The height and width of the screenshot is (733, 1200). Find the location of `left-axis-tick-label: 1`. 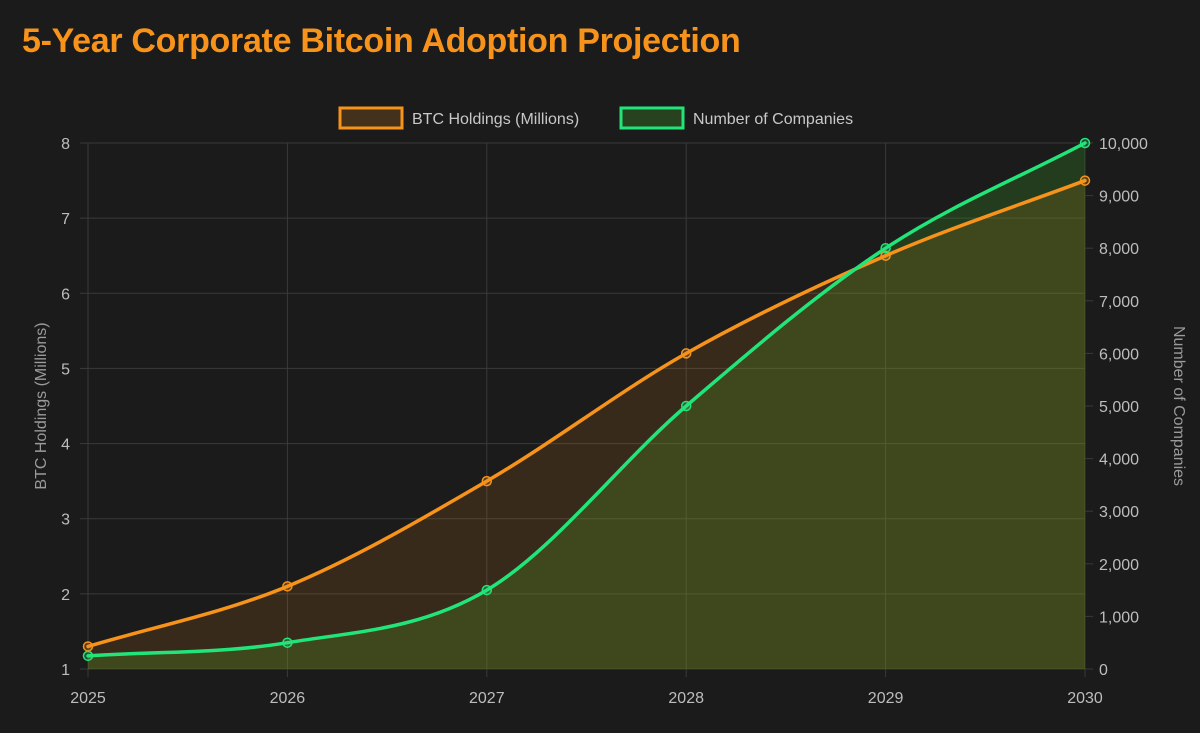

left-axis-tick-label: 1 is located at coordinates (65, 670).